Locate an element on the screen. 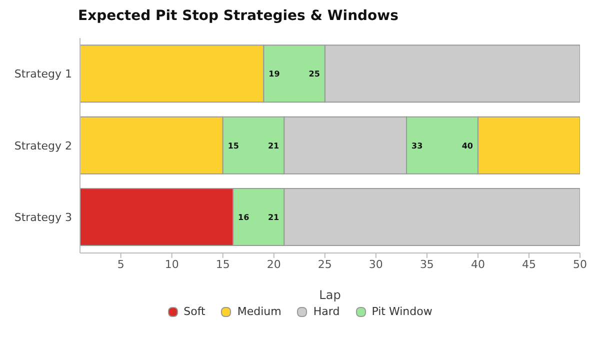 This screenshot has width=600, height=347. legend-label: Hard is located at coordinates (326, 311).